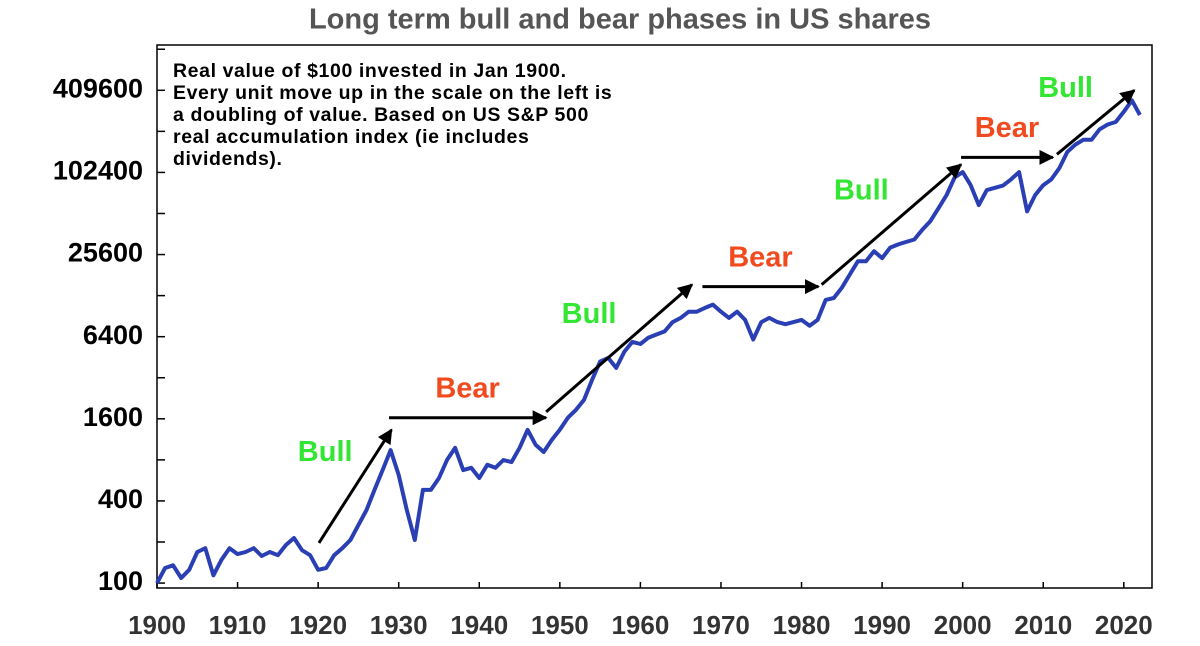  Describe the element at coordinates (157, 625) in the screenshot. I see `x-tick-label: 1900` at that location.